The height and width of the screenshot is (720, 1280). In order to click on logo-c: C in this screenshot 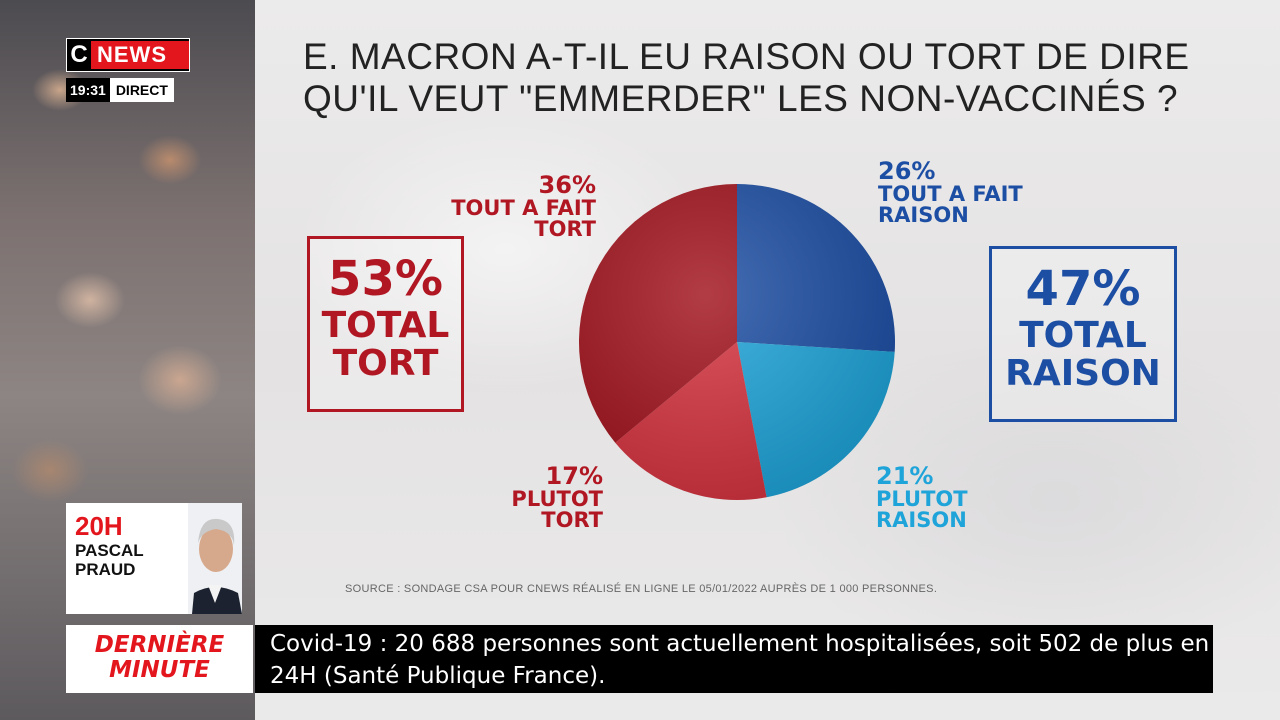, I will do `click(79, 54)`.